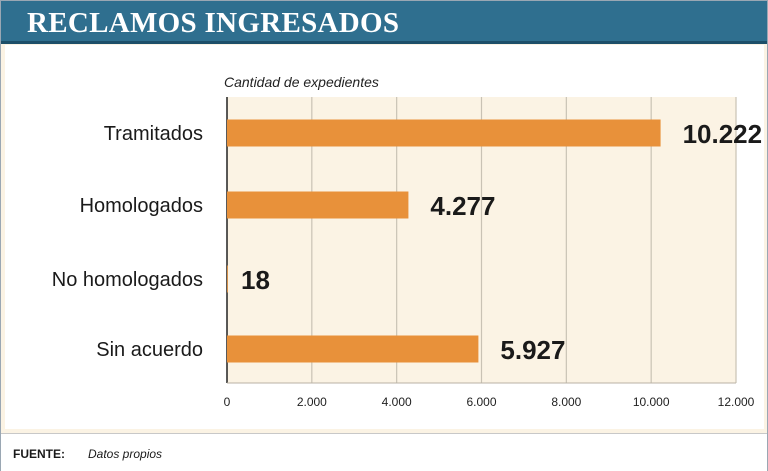  Describe the element at coordinates (141, 206) in the screenshot. I see `category-label: Homologados` at that location.